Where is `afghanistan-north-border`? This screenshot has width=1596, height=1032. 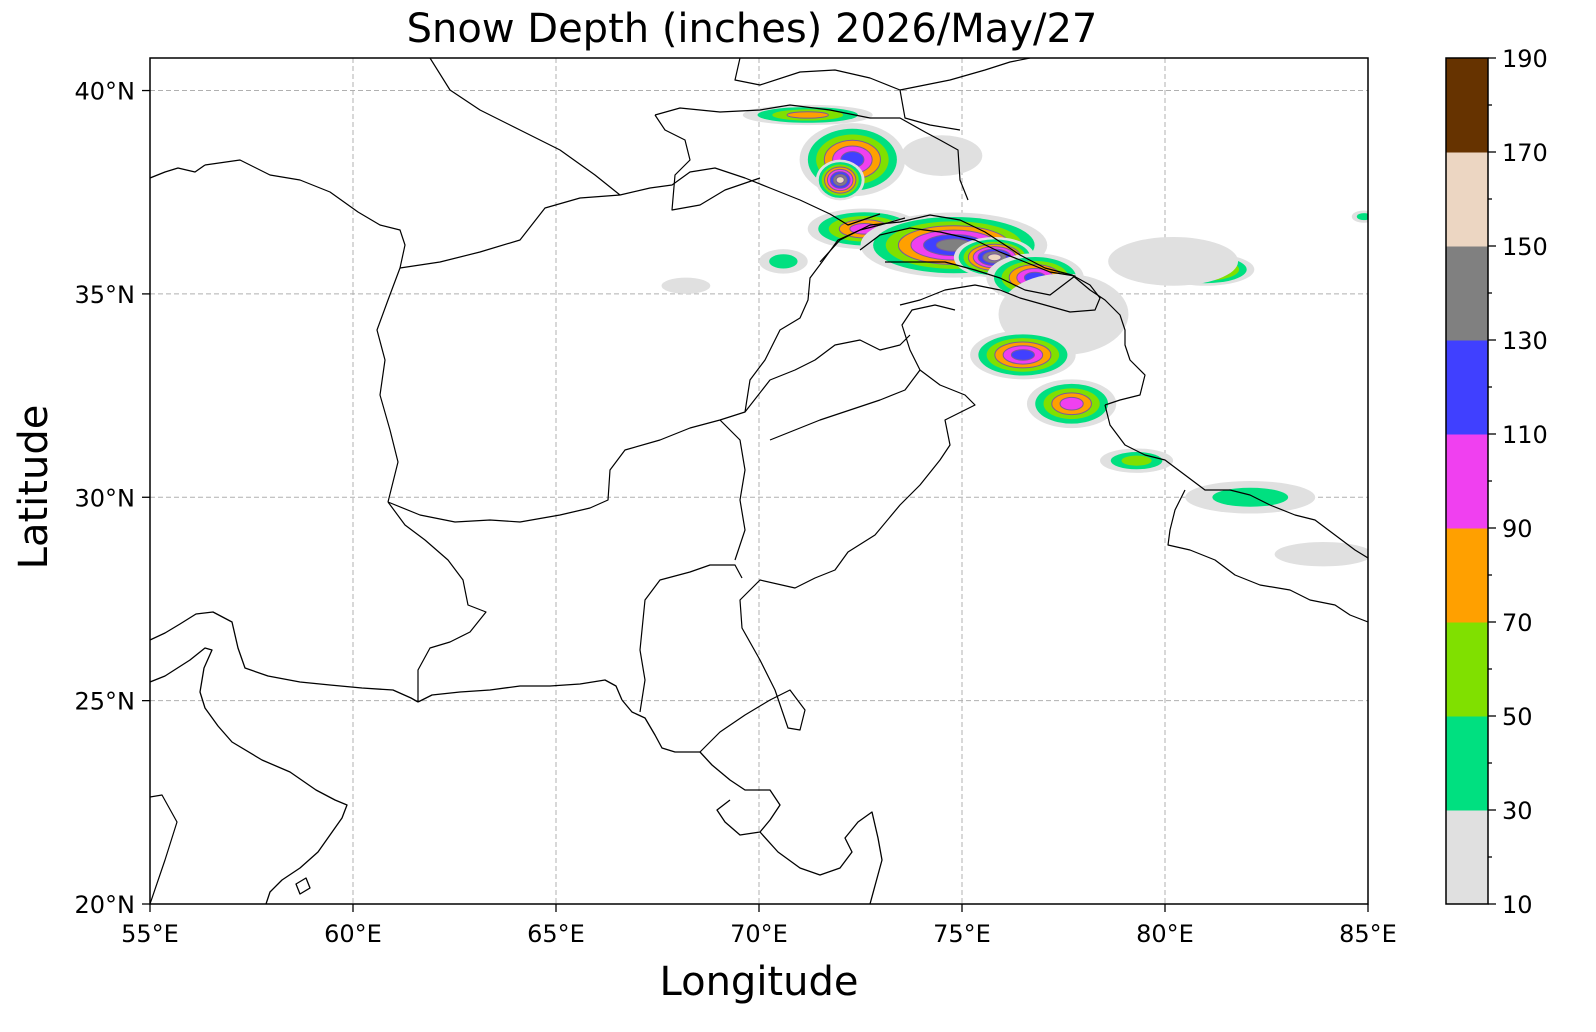
afghanistan-north-border is located at coordinates (640, 218).